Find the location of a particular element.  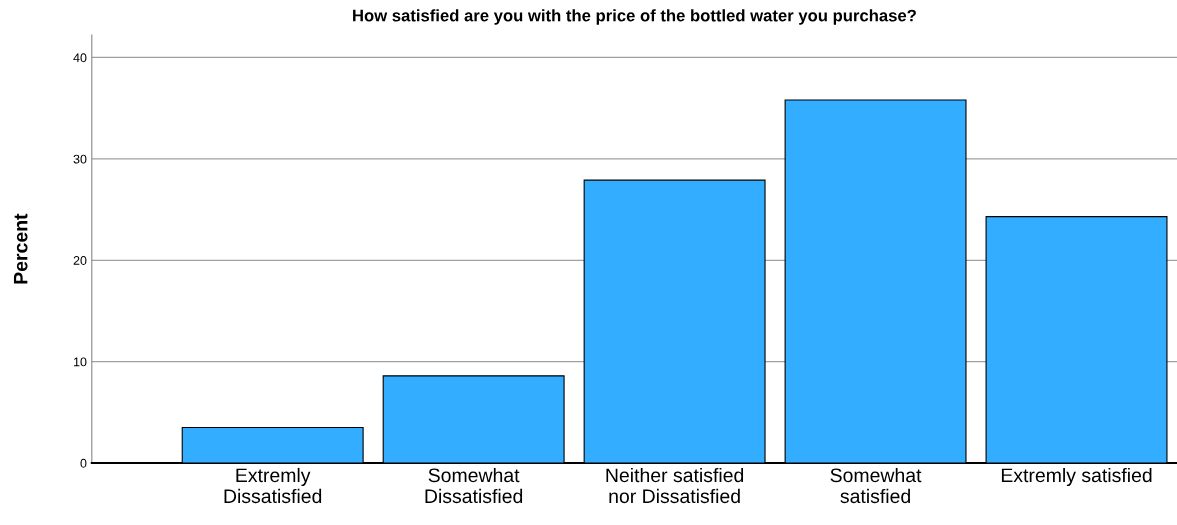

x-tick-label: Somewhat satisfied is located at coordinates (876, 485).